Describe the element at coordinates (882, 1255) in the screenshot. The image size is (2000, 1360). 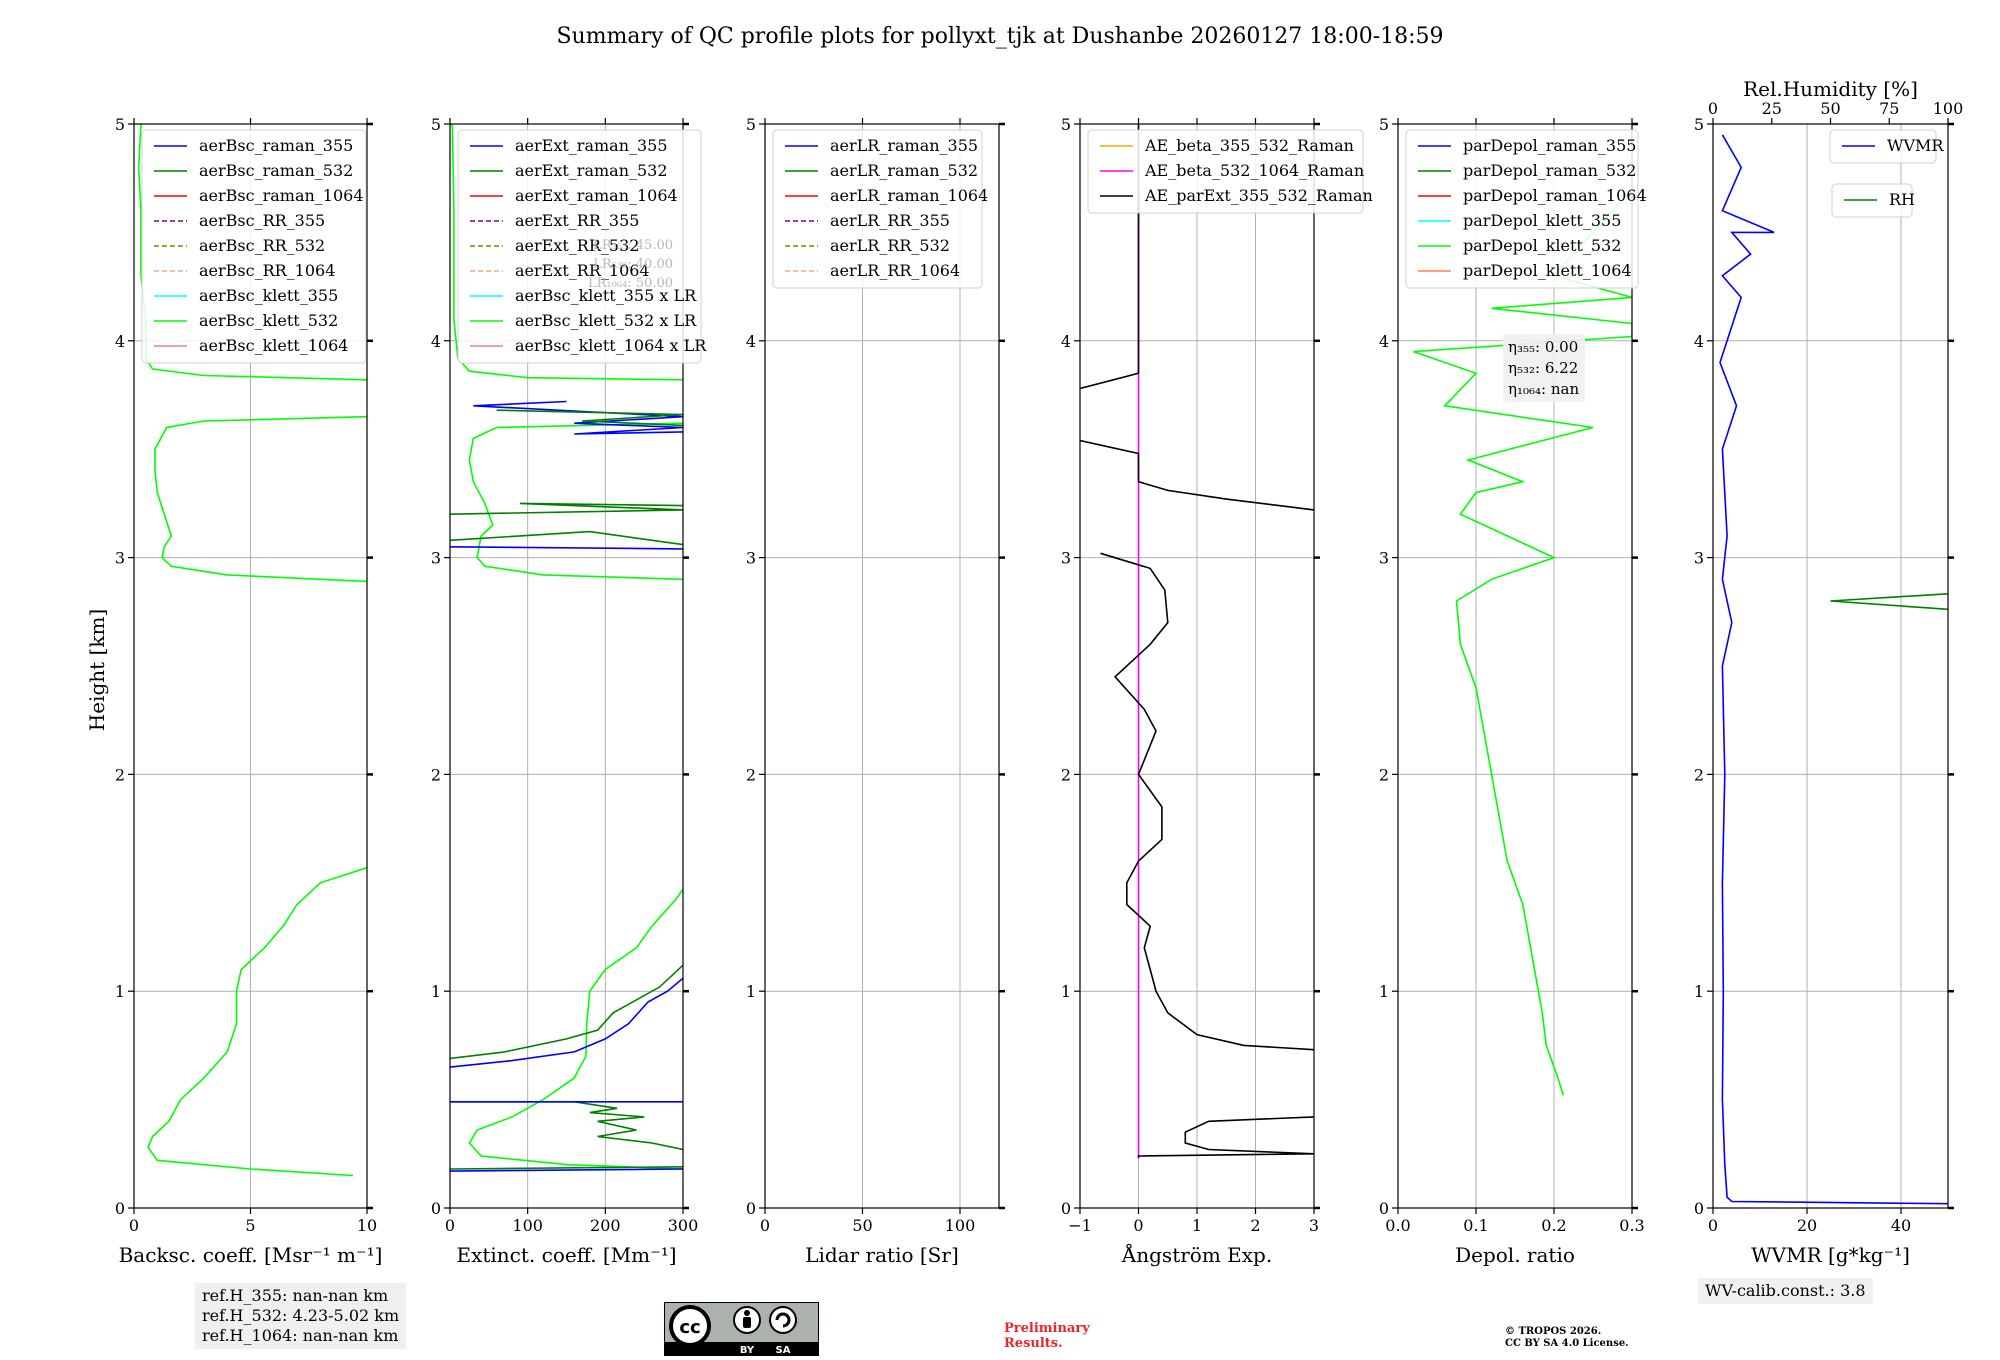
I see `x-axis-label: Lidar ratio [Sr]` at that location.